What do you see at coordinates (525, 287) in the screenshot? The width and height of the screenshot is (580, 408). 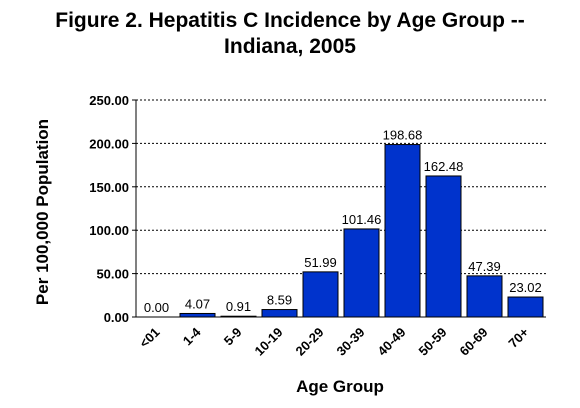 I see `data-label: 23.02` at bounding box center [525, 287].